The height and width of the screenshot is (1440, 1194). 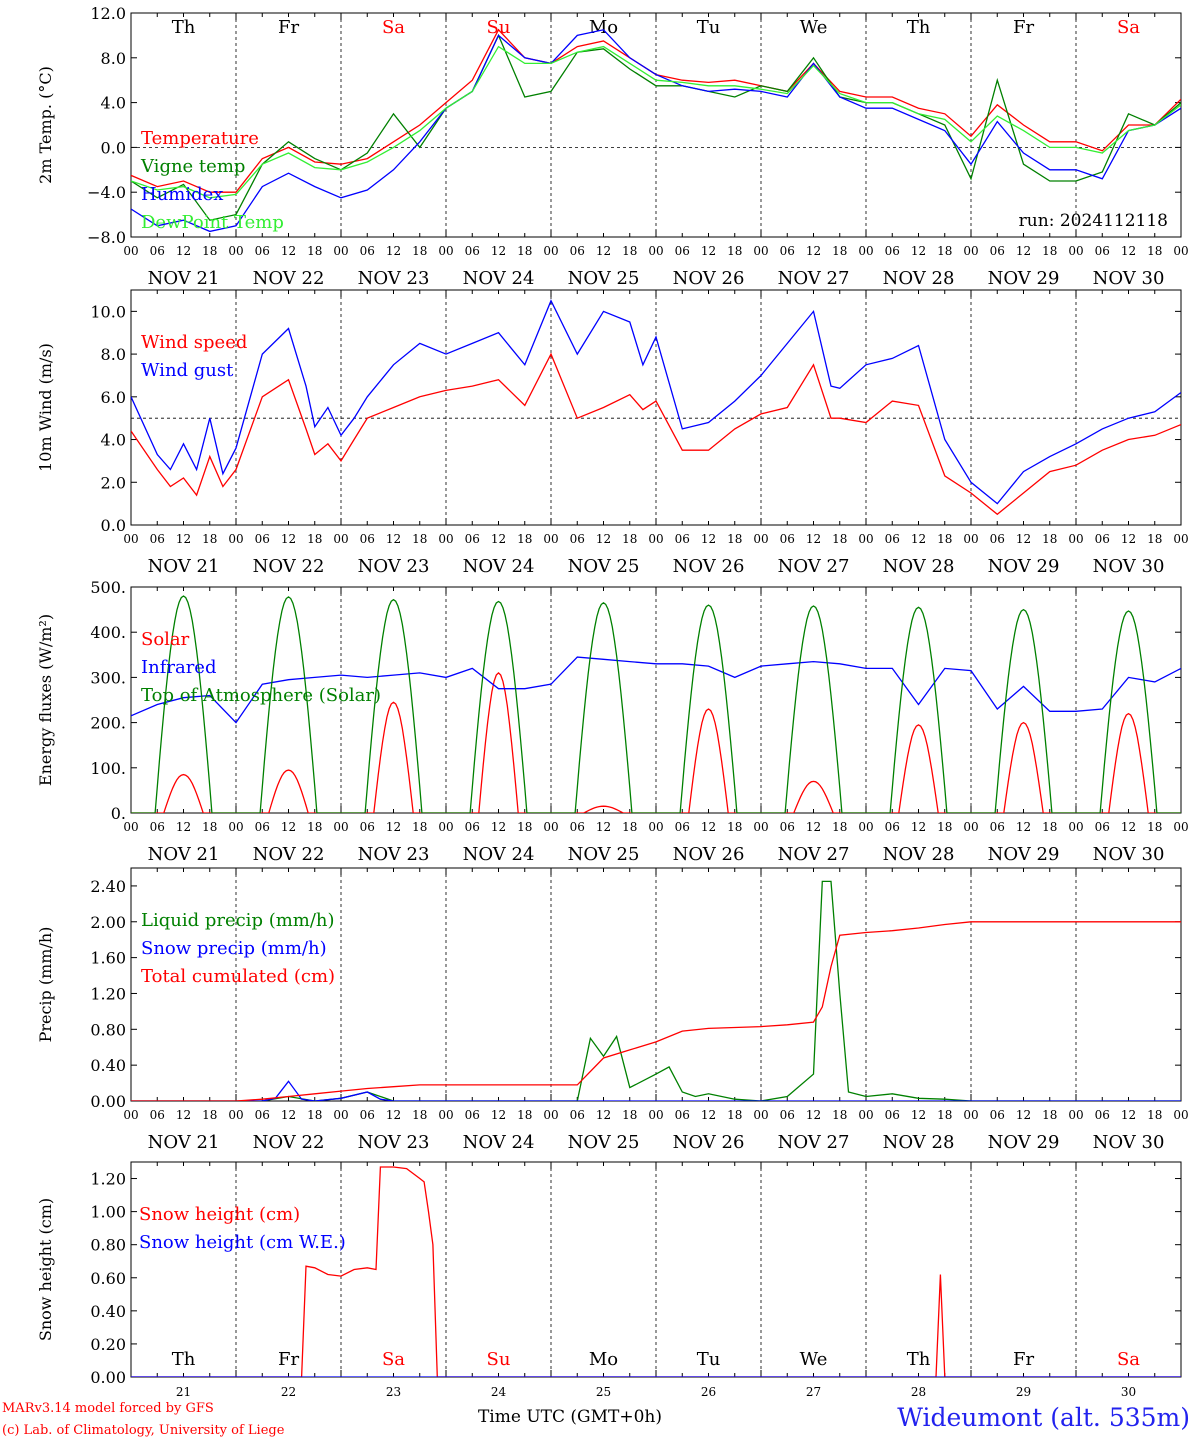 What do you see at coordinates (192, 166) in the screenshot?
I see `legend-entry: Vigne temp` at bounding box center [192, 166].